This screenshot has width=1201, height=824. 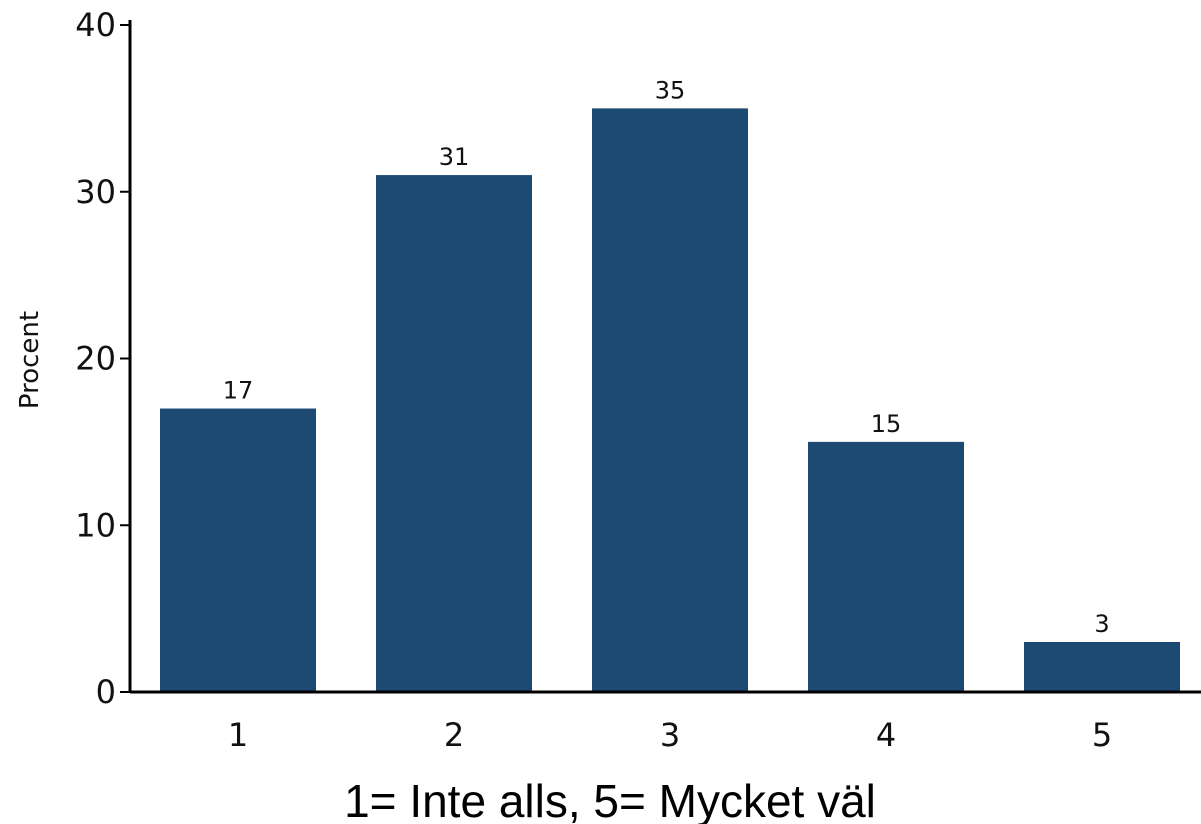 I want to click on y-tick-label-20: 20, so click(x=95, y=359).